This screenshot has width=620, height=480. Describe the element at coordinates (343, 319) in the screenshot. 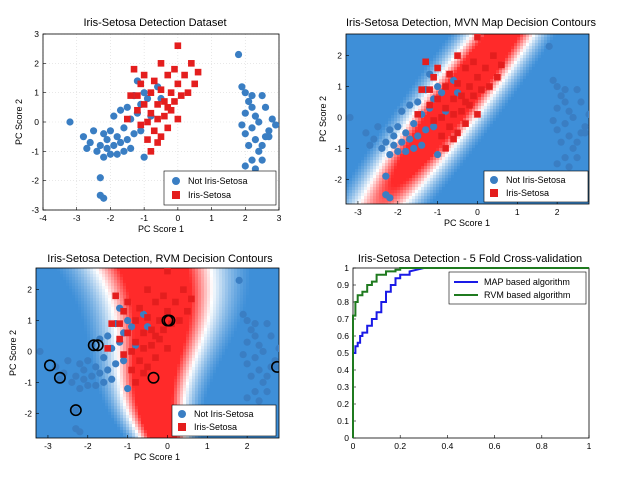

I see `y-tick-label: 0.7` at that location.